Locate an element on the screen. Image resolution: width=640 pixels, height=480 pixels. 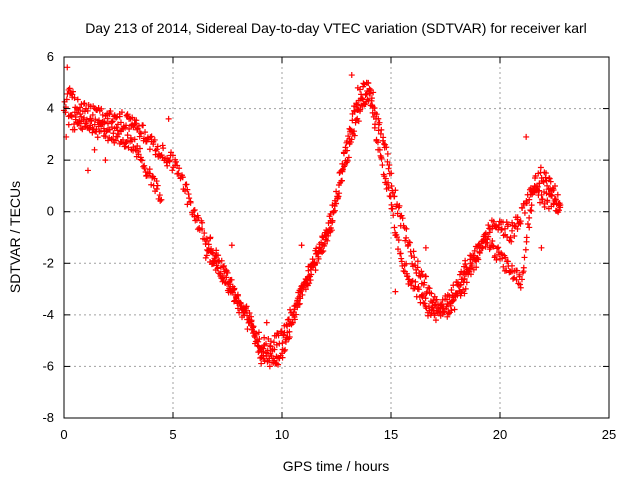
x-tick-label: 0 is located at coordinates (63, 434).